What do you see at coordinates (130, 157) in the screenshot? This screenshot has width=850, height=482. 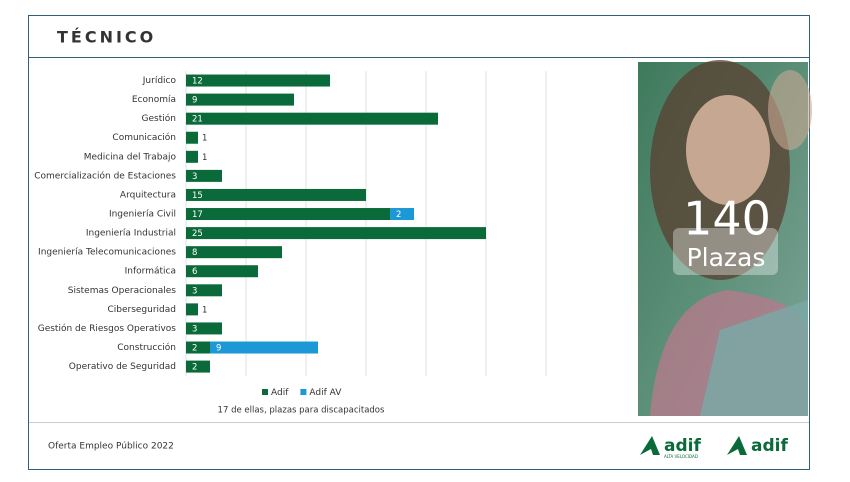 I see `y-tick-label: Medicina del Trabajo` at bounding box center [130, 157].